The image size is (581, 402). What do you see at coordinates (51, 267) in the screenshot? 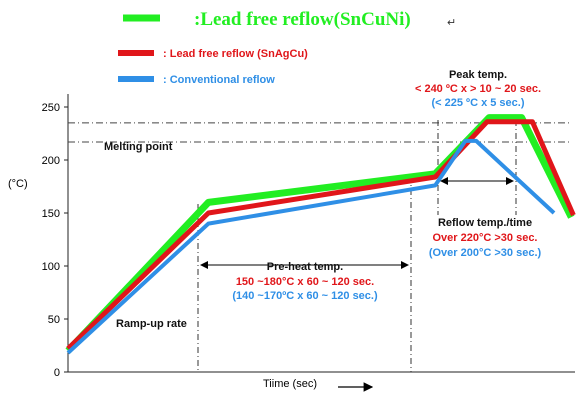
I see `y-tick-label: 100` at bounding box center [51, 267].